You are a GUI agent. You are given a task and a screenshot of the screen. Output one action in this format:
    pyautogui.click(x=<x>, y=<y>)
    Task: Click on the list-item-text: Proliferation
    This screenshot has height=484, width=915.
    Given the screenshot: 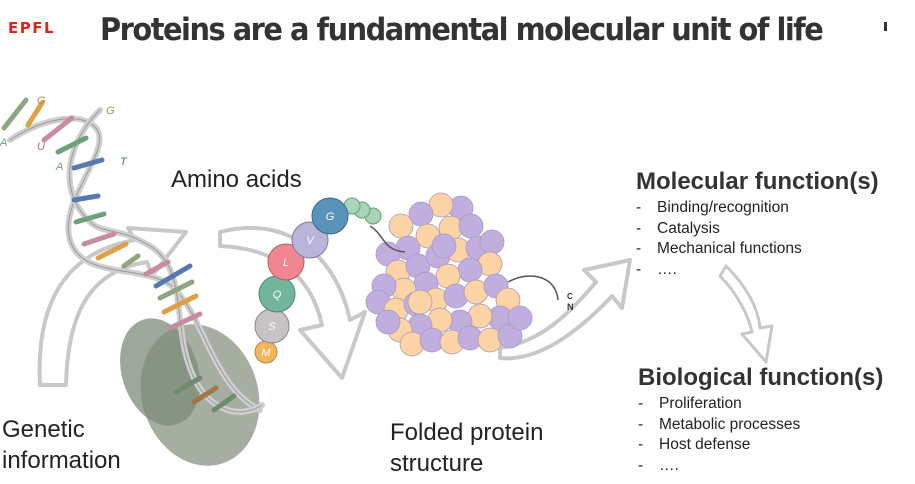 What is the action you would take?
    pyautogui.click(x=700, y=403)
    